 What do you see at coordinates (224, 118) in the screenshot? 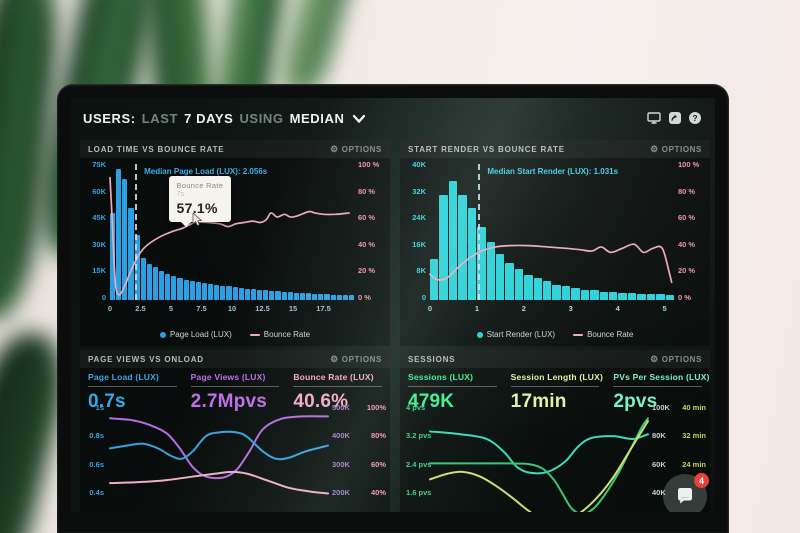
I see `users-range-dropdown: USERS: LAST 7 DAYS USING MEDIAN` at bounding box center [224, 118].